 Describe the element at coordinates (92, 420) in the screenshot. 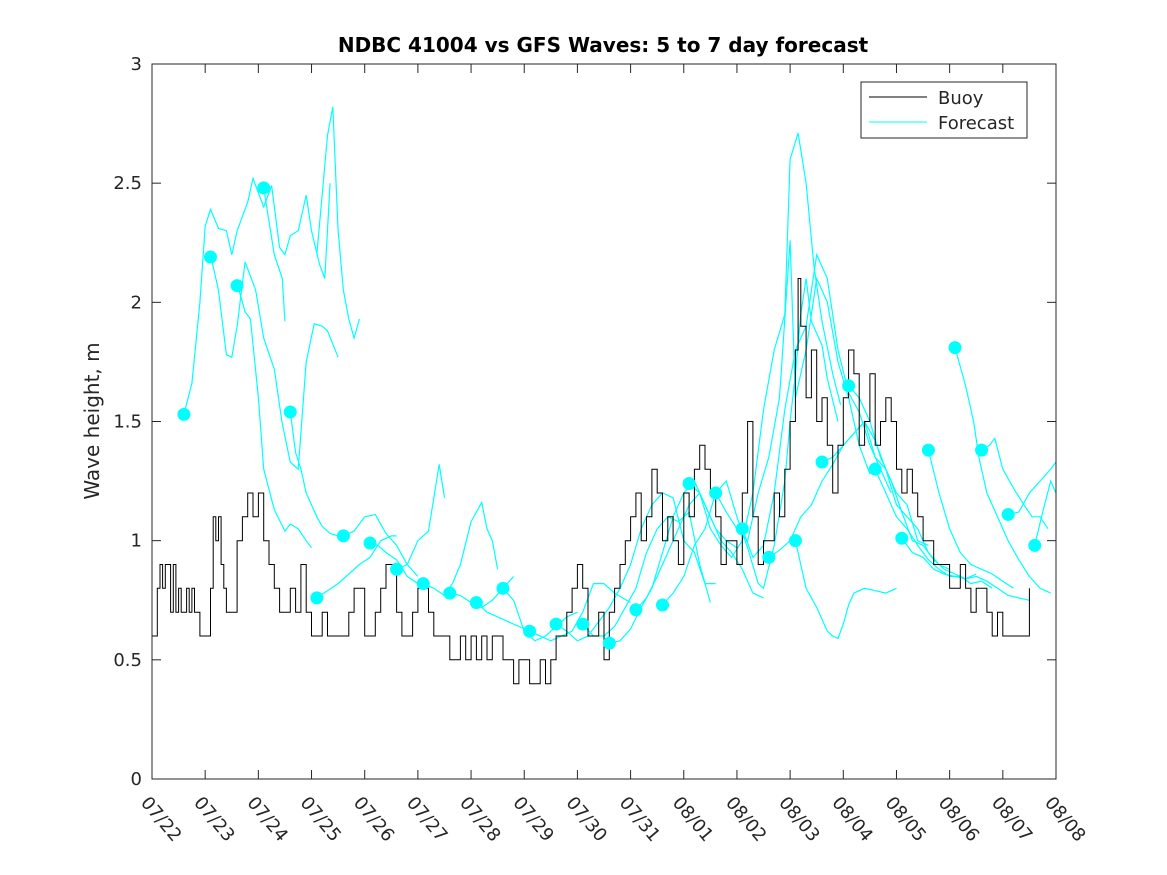

I see `y-axis-label: Wave height, m` at that location.